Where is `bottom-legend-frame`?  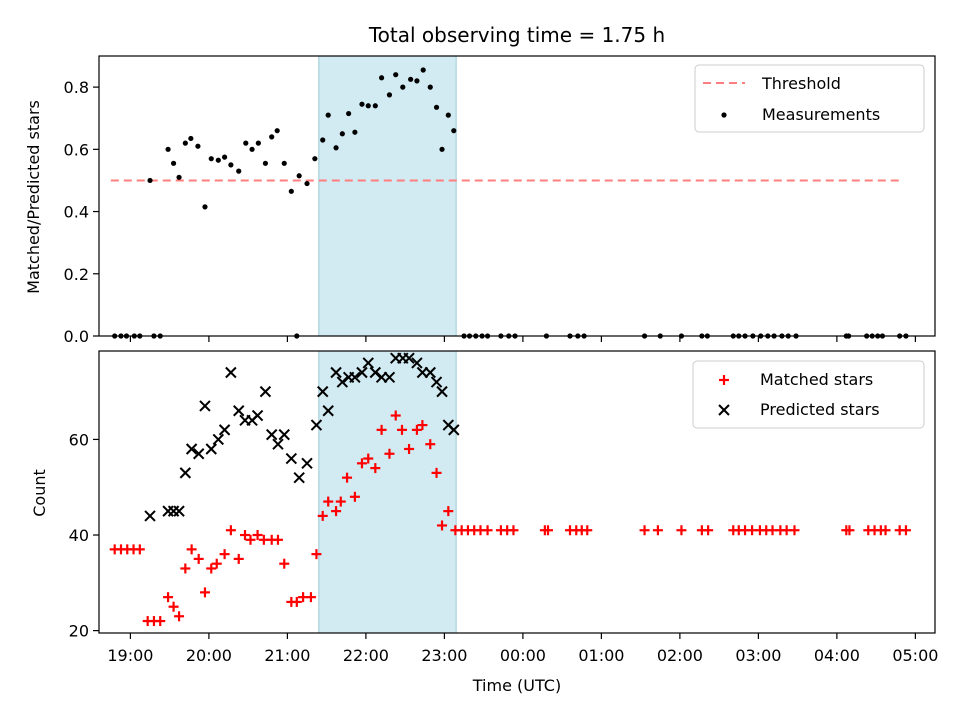 bottom-legend-frame is located at coordinates (808, 394).